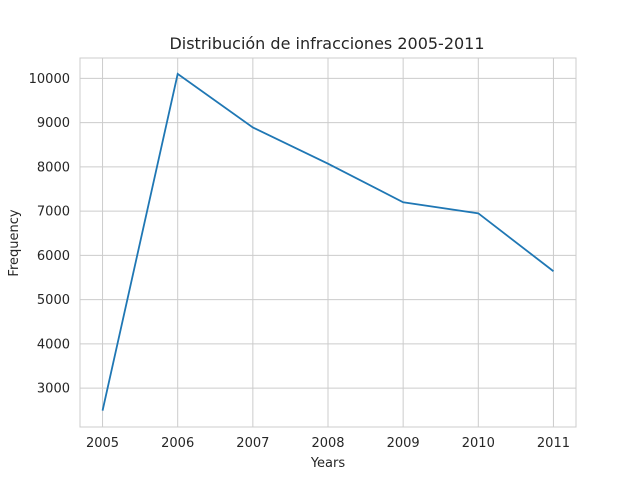  I want to click on x-tick-label: 2010, so click(478, 443).